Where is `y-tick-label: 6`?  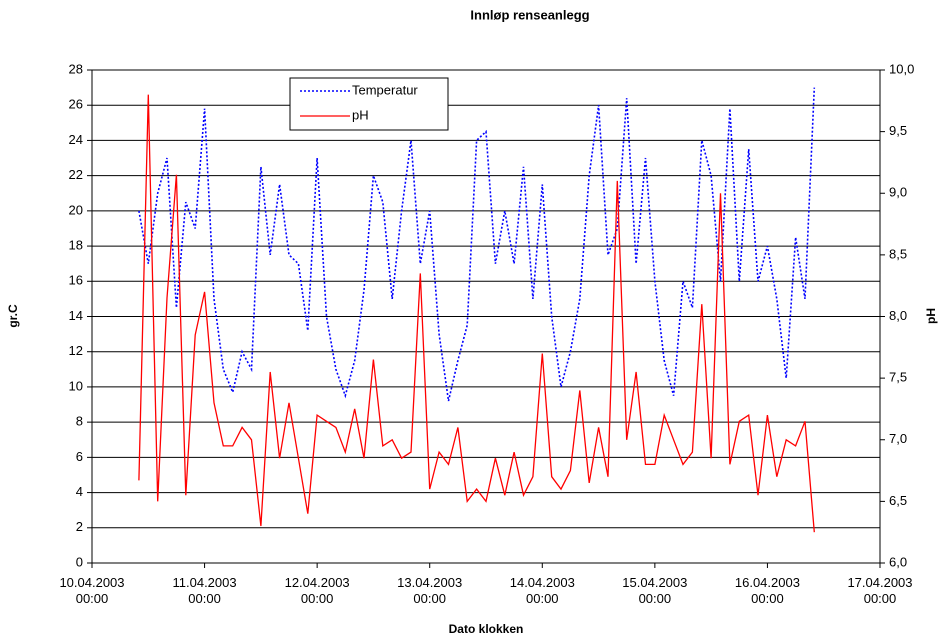 y-tick-label: 6 is located at coordinates (79, 456).